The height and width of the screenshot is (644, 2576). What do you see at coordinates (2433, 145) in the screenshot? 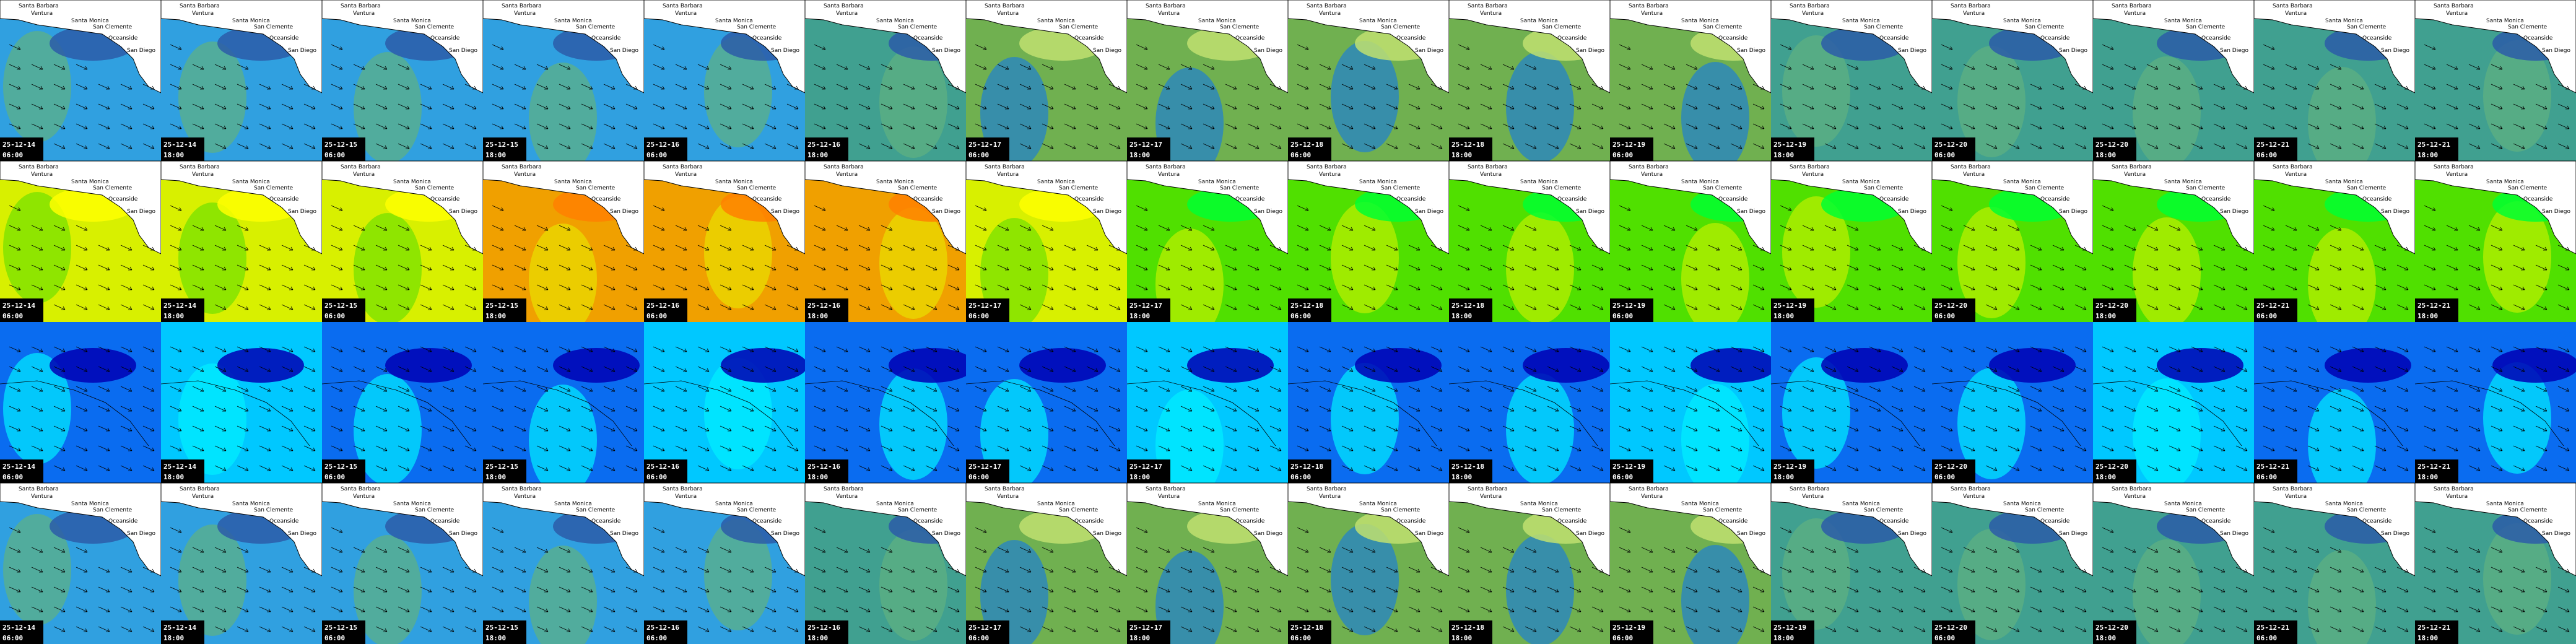
I see `stamp-date: 25-12-21` at bounding box center [2433, 145].